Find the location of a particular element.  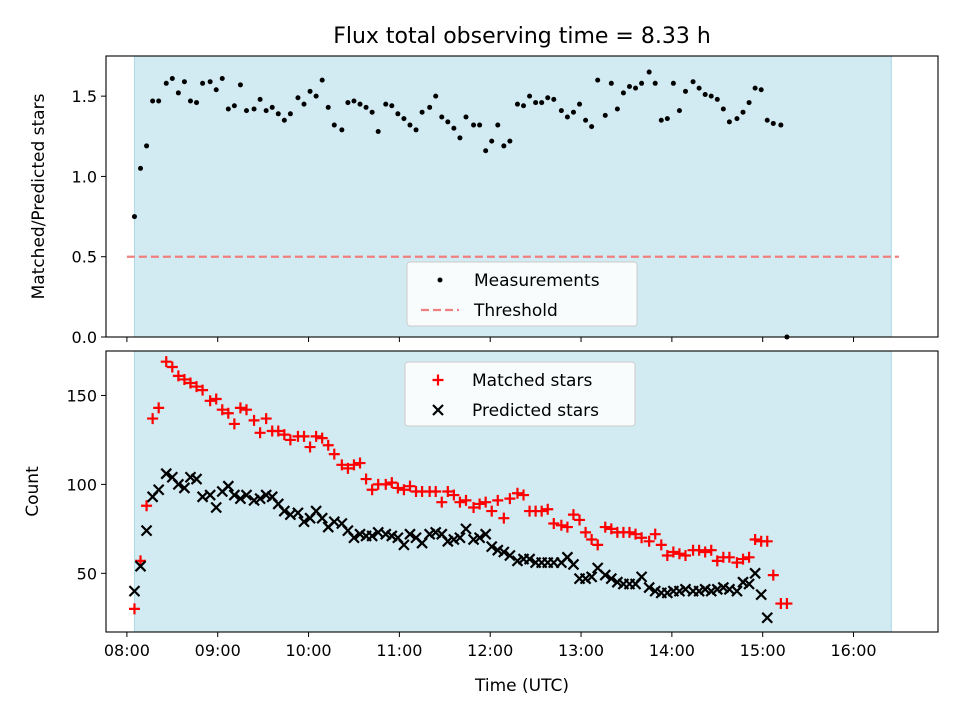

series-predicted-stars is located at coordinates (451, 545).